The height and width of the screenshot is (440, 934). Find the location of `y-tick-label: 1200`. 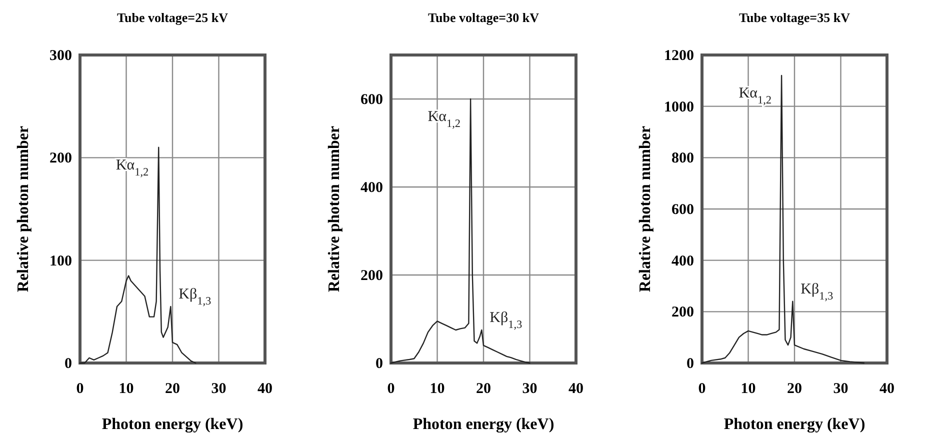

y-tick-label: 1200 is located at coordinates (679, 56).